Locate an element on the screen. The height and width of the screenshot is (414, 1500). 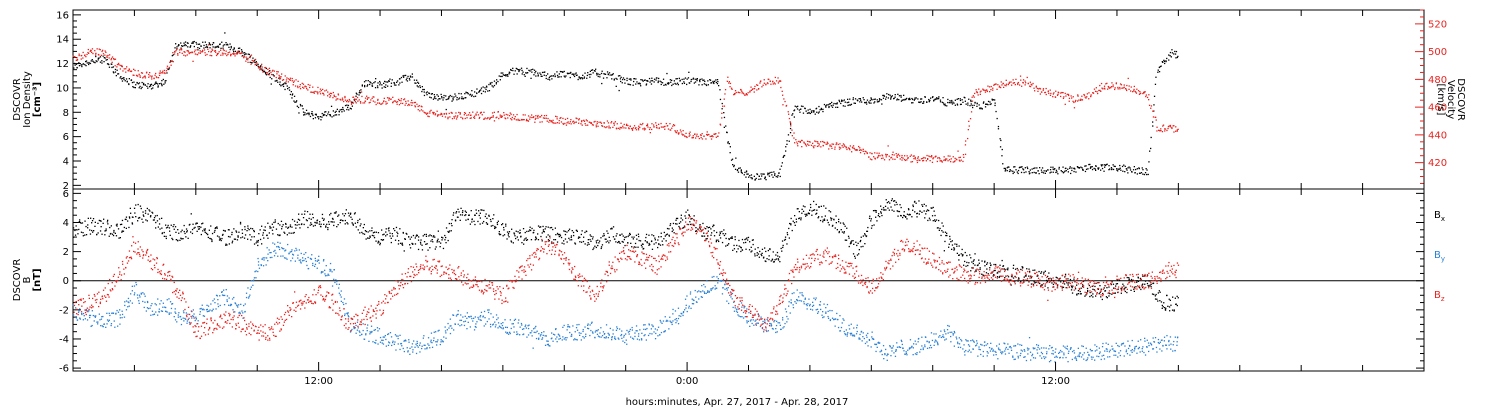
field-tick-label: 2 is located at coordinates (66, 252).